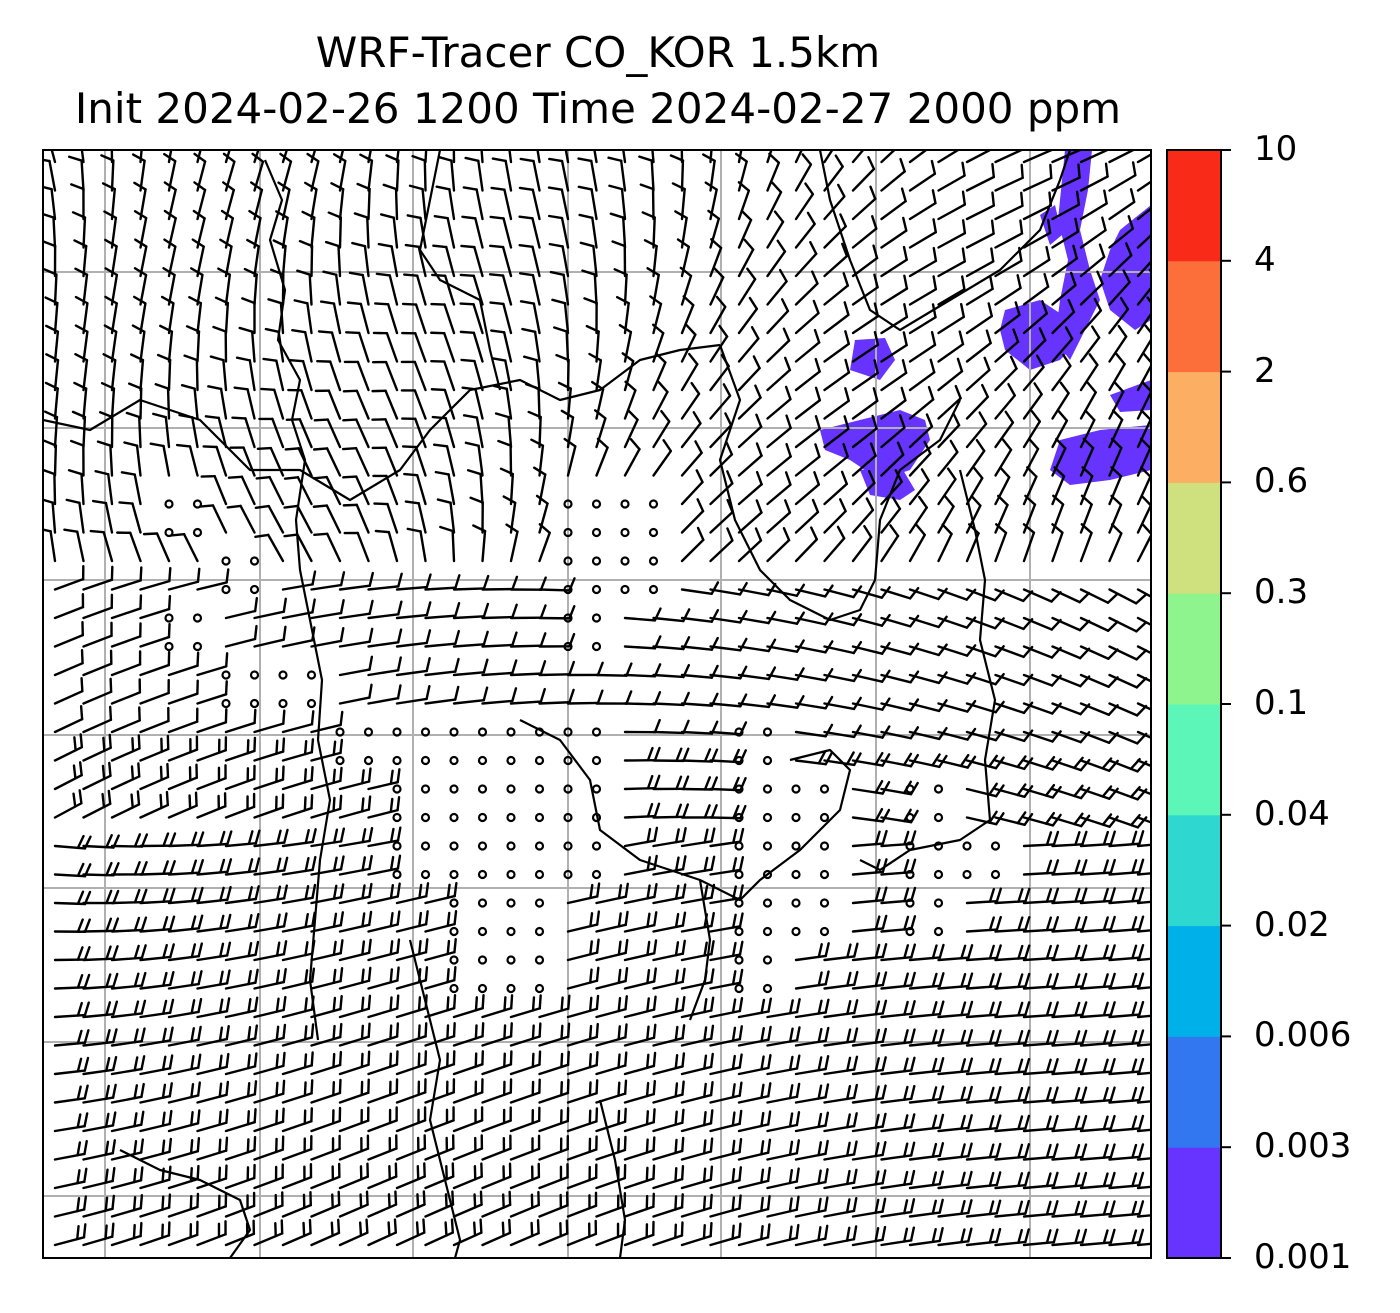 The width and height of the screenshot is (1400, 1313). Describe the element at coordinates (1194, 870) in the screenshot. I see `colorbar-segment` at that location.